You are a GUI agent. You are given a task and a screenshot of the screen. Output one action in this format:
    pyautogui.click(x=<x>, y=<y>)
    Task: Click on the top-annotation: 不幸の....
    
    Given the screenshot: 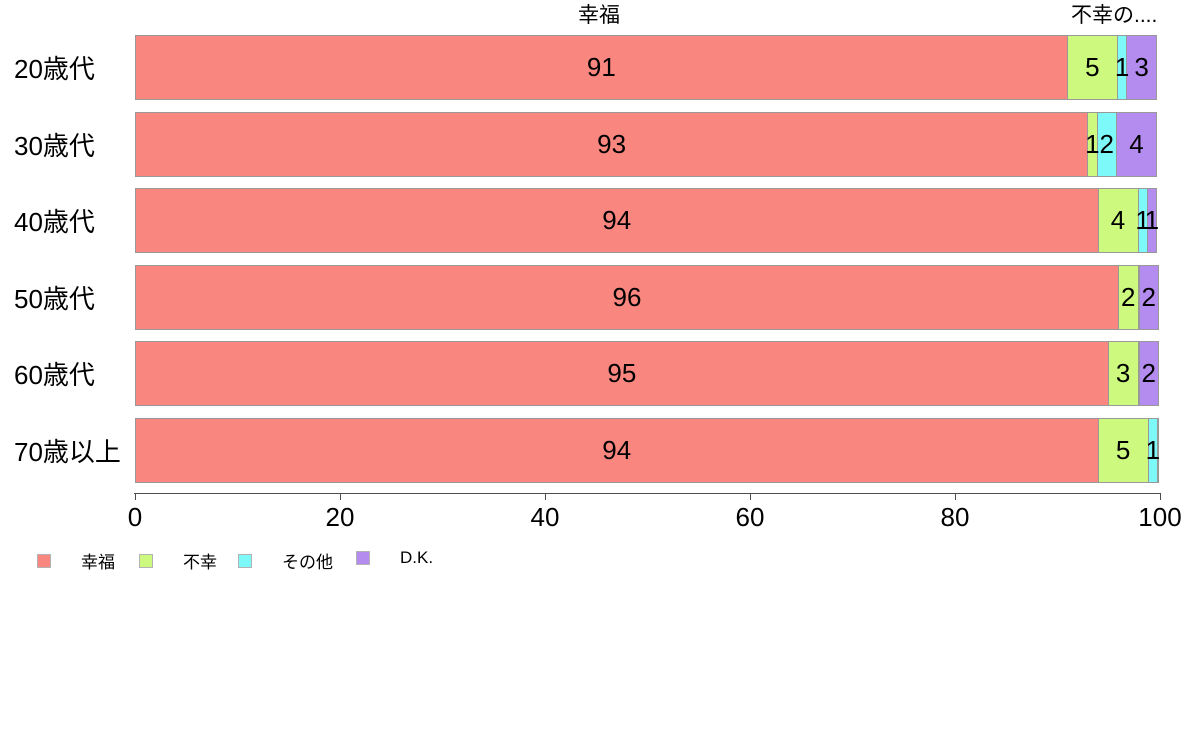 What is the action you would take?
    pyautogui.click(x=1114, y=15)
    